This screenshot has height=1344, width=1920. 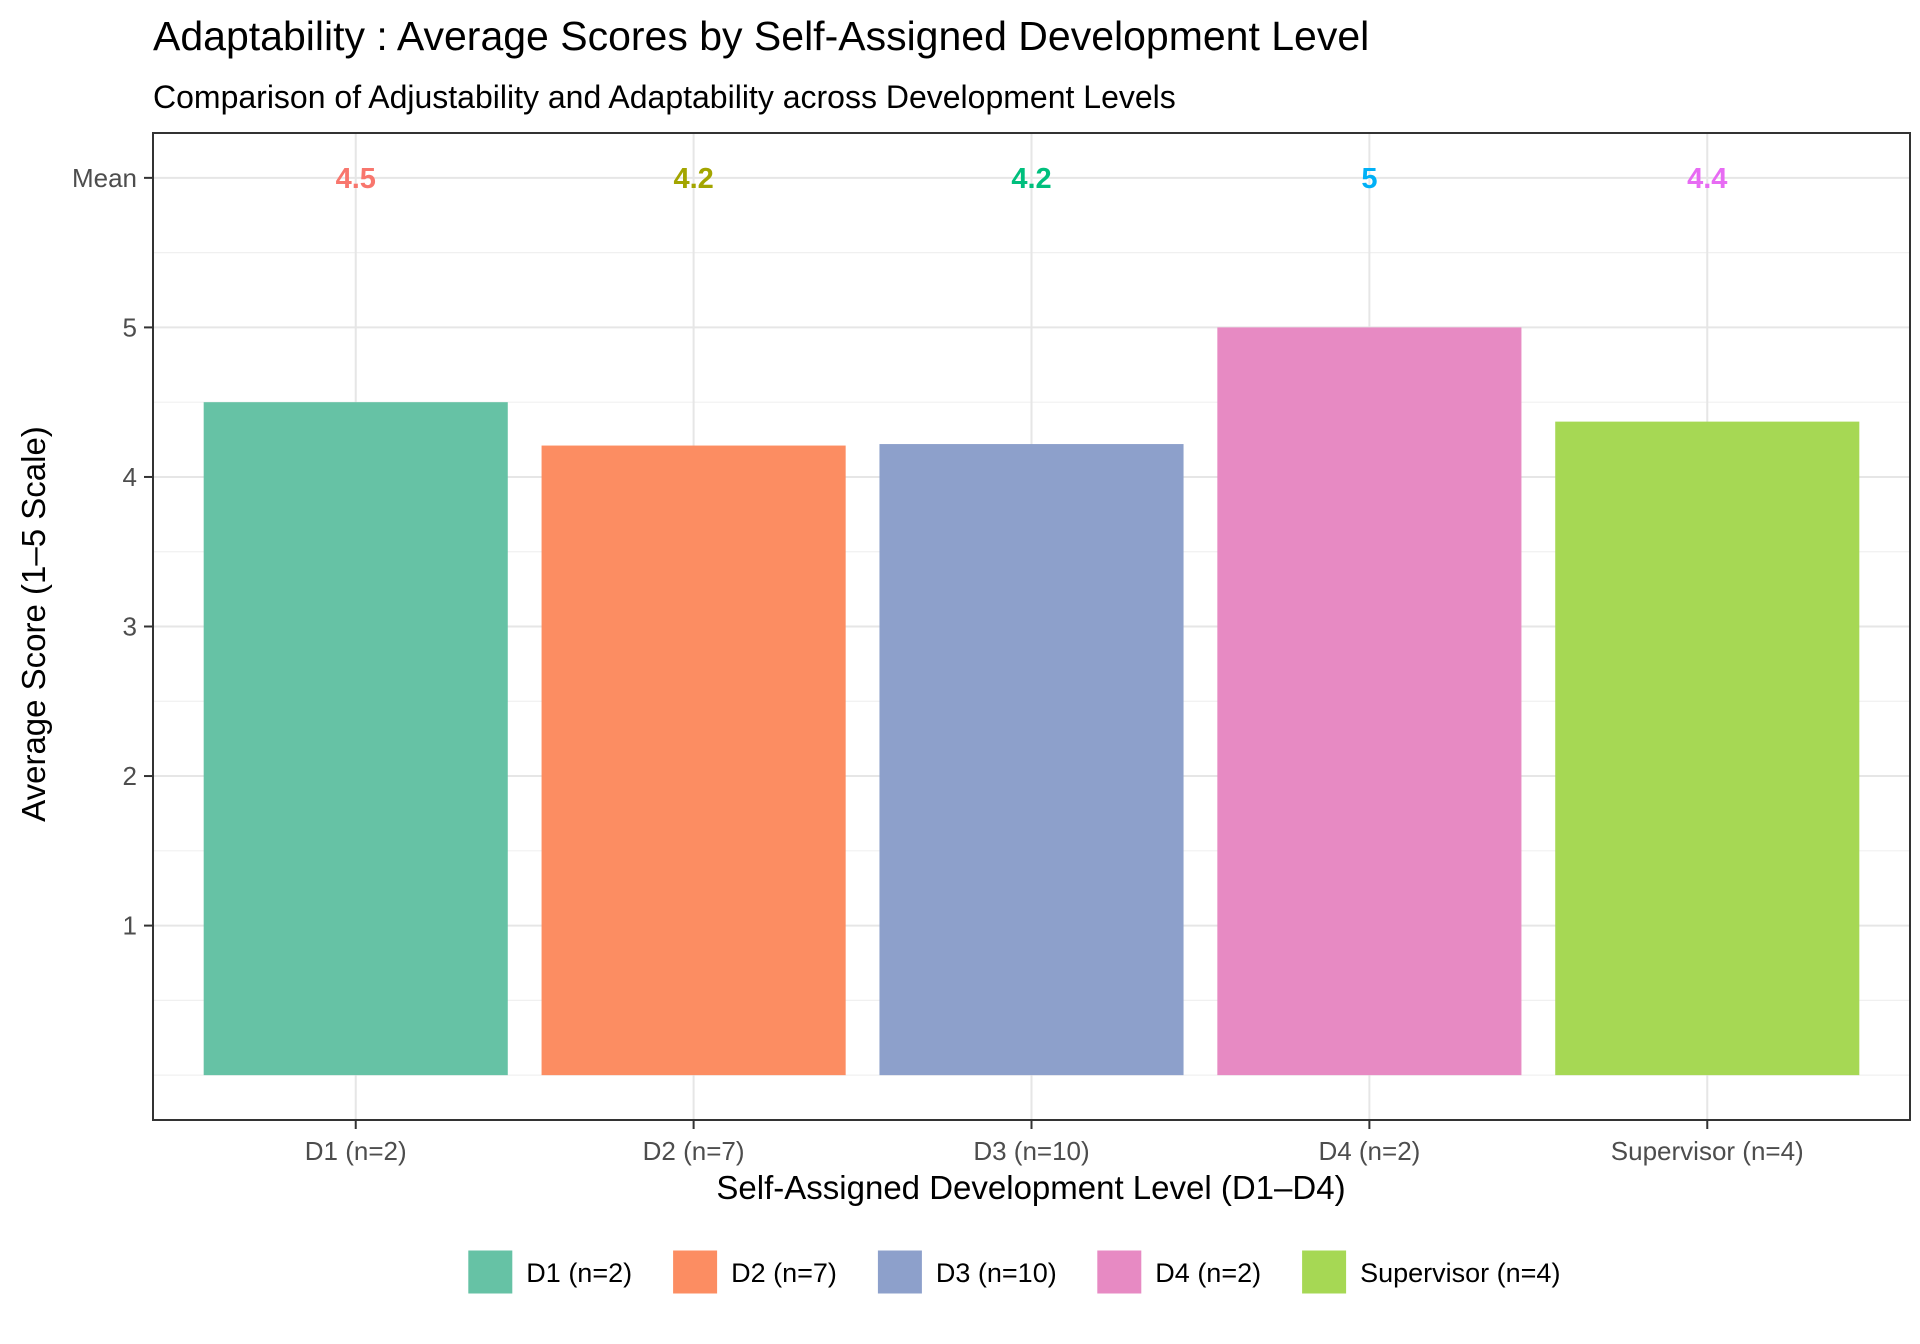 I want to click on legend-label: D3 (n=10), so click(x=996, y=1273).